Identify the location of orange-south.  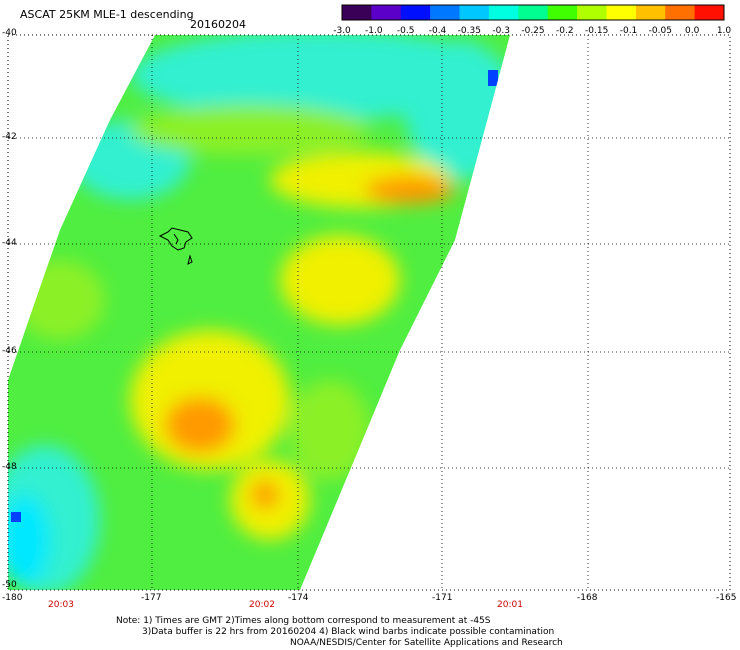
(265, 495).